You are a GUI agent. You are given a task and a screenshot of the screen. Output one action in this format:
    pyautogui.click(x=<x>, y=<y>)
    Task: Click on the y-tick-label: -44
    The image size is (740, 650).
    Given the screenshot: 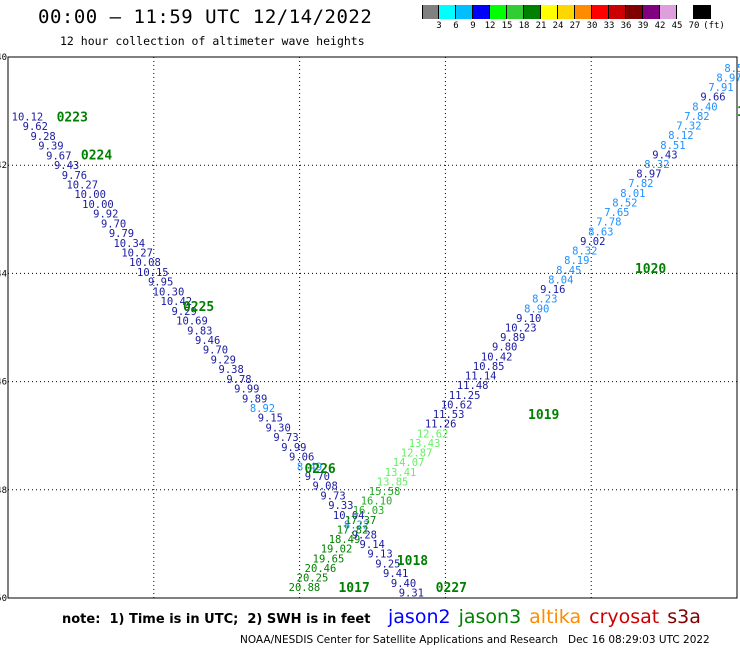 What is the action you would take?
    pyautogui.click(x=3, y=274)
    